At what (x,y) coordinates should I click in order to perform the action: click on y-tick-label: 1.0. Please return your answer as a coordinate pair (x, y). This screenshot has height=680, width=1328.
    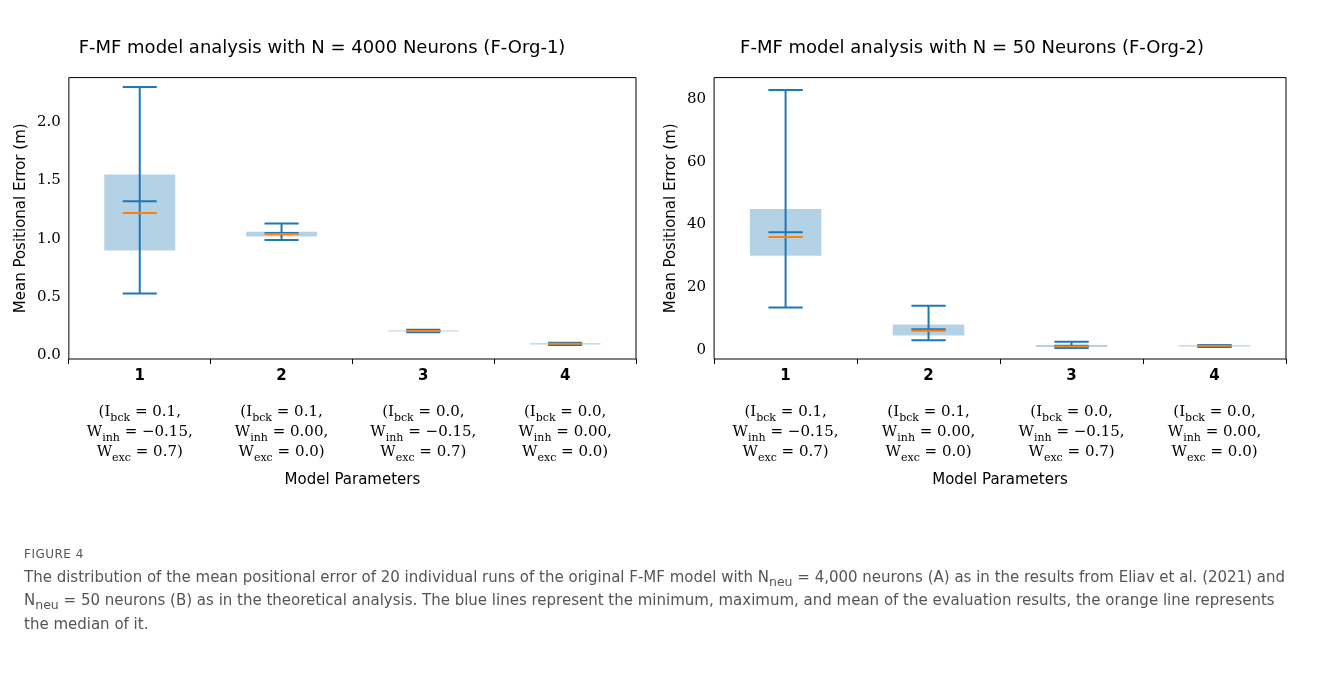
    Looking at the image, I should click on (49, 237).